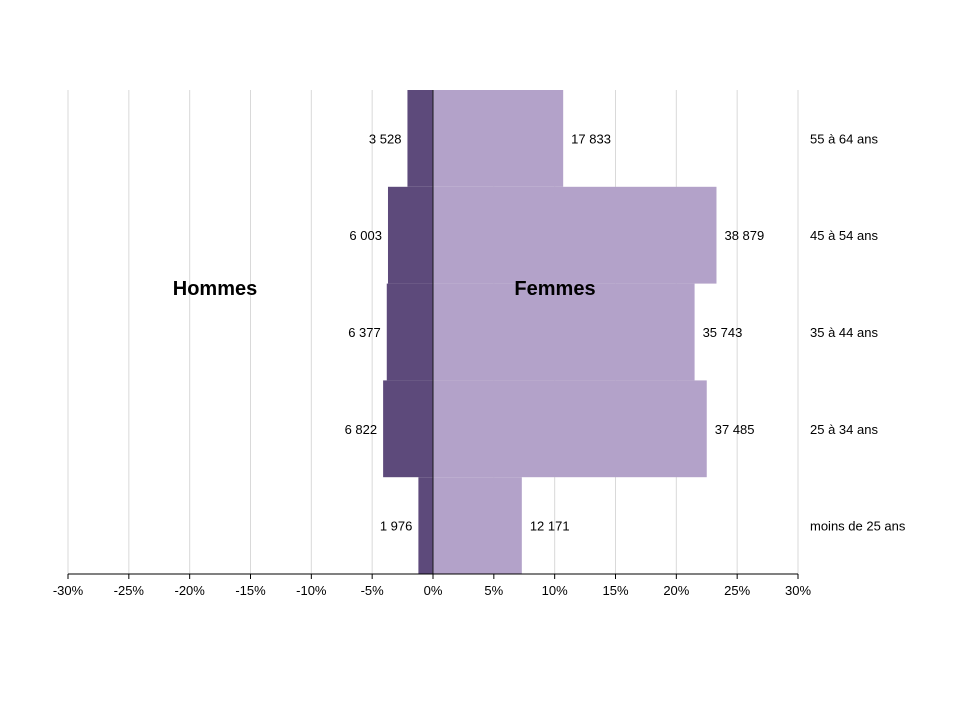 The width and height of the screenshot is (960, 725). What do you see at coordinates (723, 332) in the screenshot?
I see `data-label-femmes: 35 743` at bounding box center [723, 332].